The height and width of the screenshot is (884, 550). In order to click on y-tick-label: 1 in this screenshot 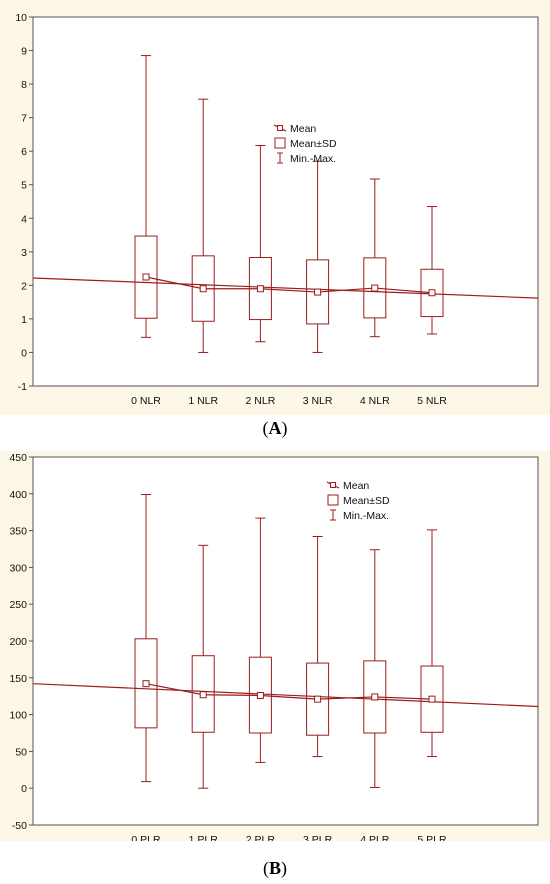, I will do `click(24, 320)`.